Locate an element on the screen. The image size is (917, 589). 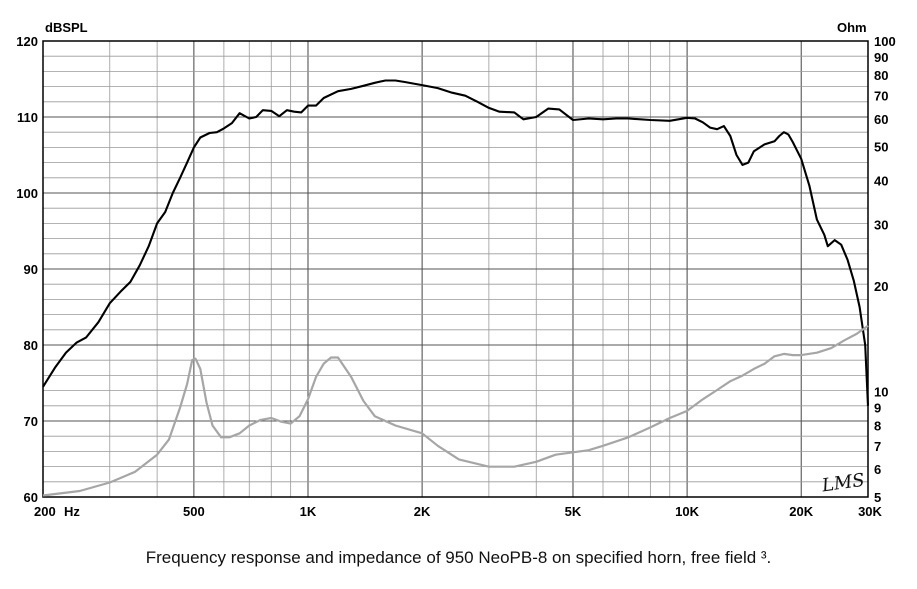
y-left-tick-label: 120 is located at coordinates (27, 41).